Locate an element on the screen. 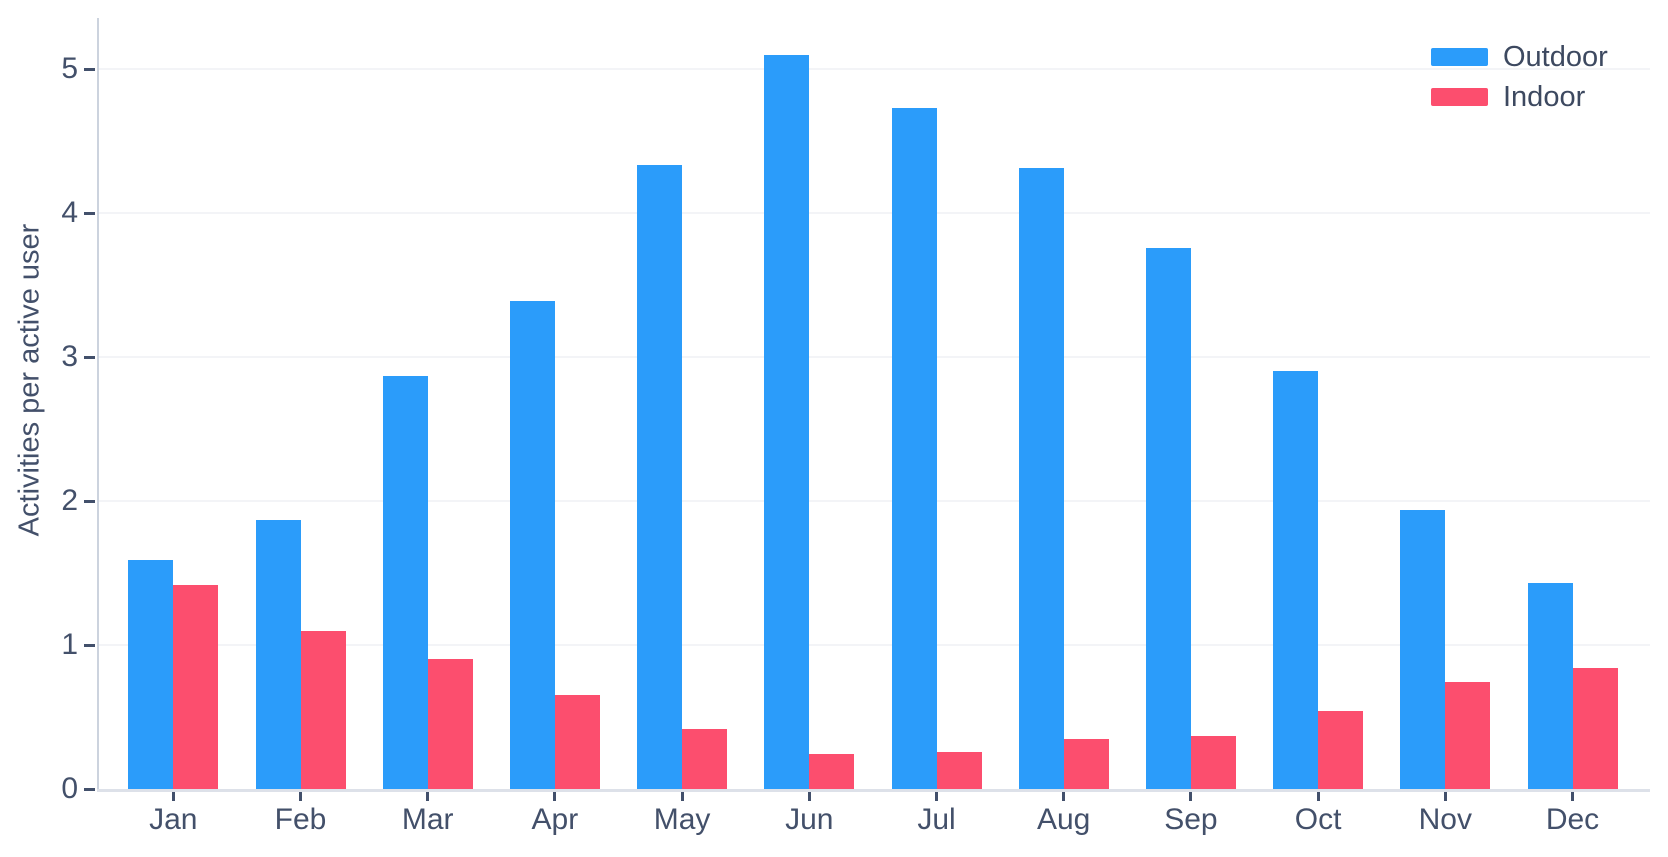 The height and width of the screenshot is (857, 1668). x-tick-label-oct: Oct is located at coordinates (1318, 819).